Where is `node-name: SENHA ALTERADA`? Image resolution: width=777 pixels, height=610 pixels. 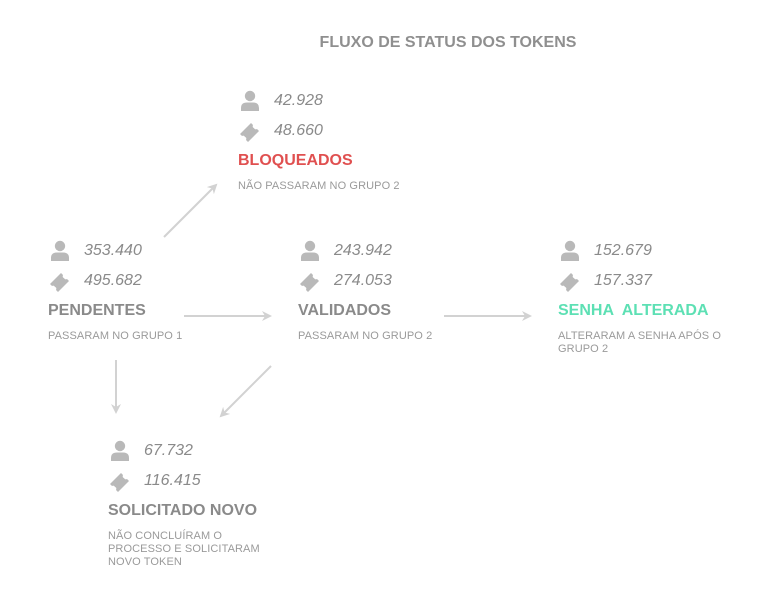
node-name: SENHA ALTERADA is located at coordinates (633, 310).